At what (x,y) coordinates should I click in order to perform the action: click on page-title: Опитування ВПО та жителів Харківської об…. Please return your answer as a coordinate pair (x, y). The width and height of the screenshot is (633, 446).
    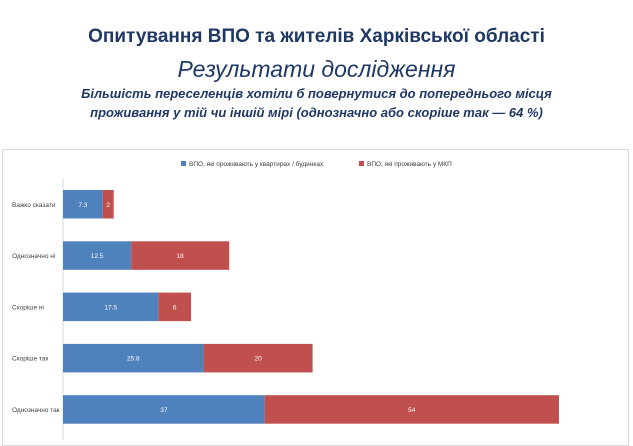
    Looking at the image, I should click on (316, 36).